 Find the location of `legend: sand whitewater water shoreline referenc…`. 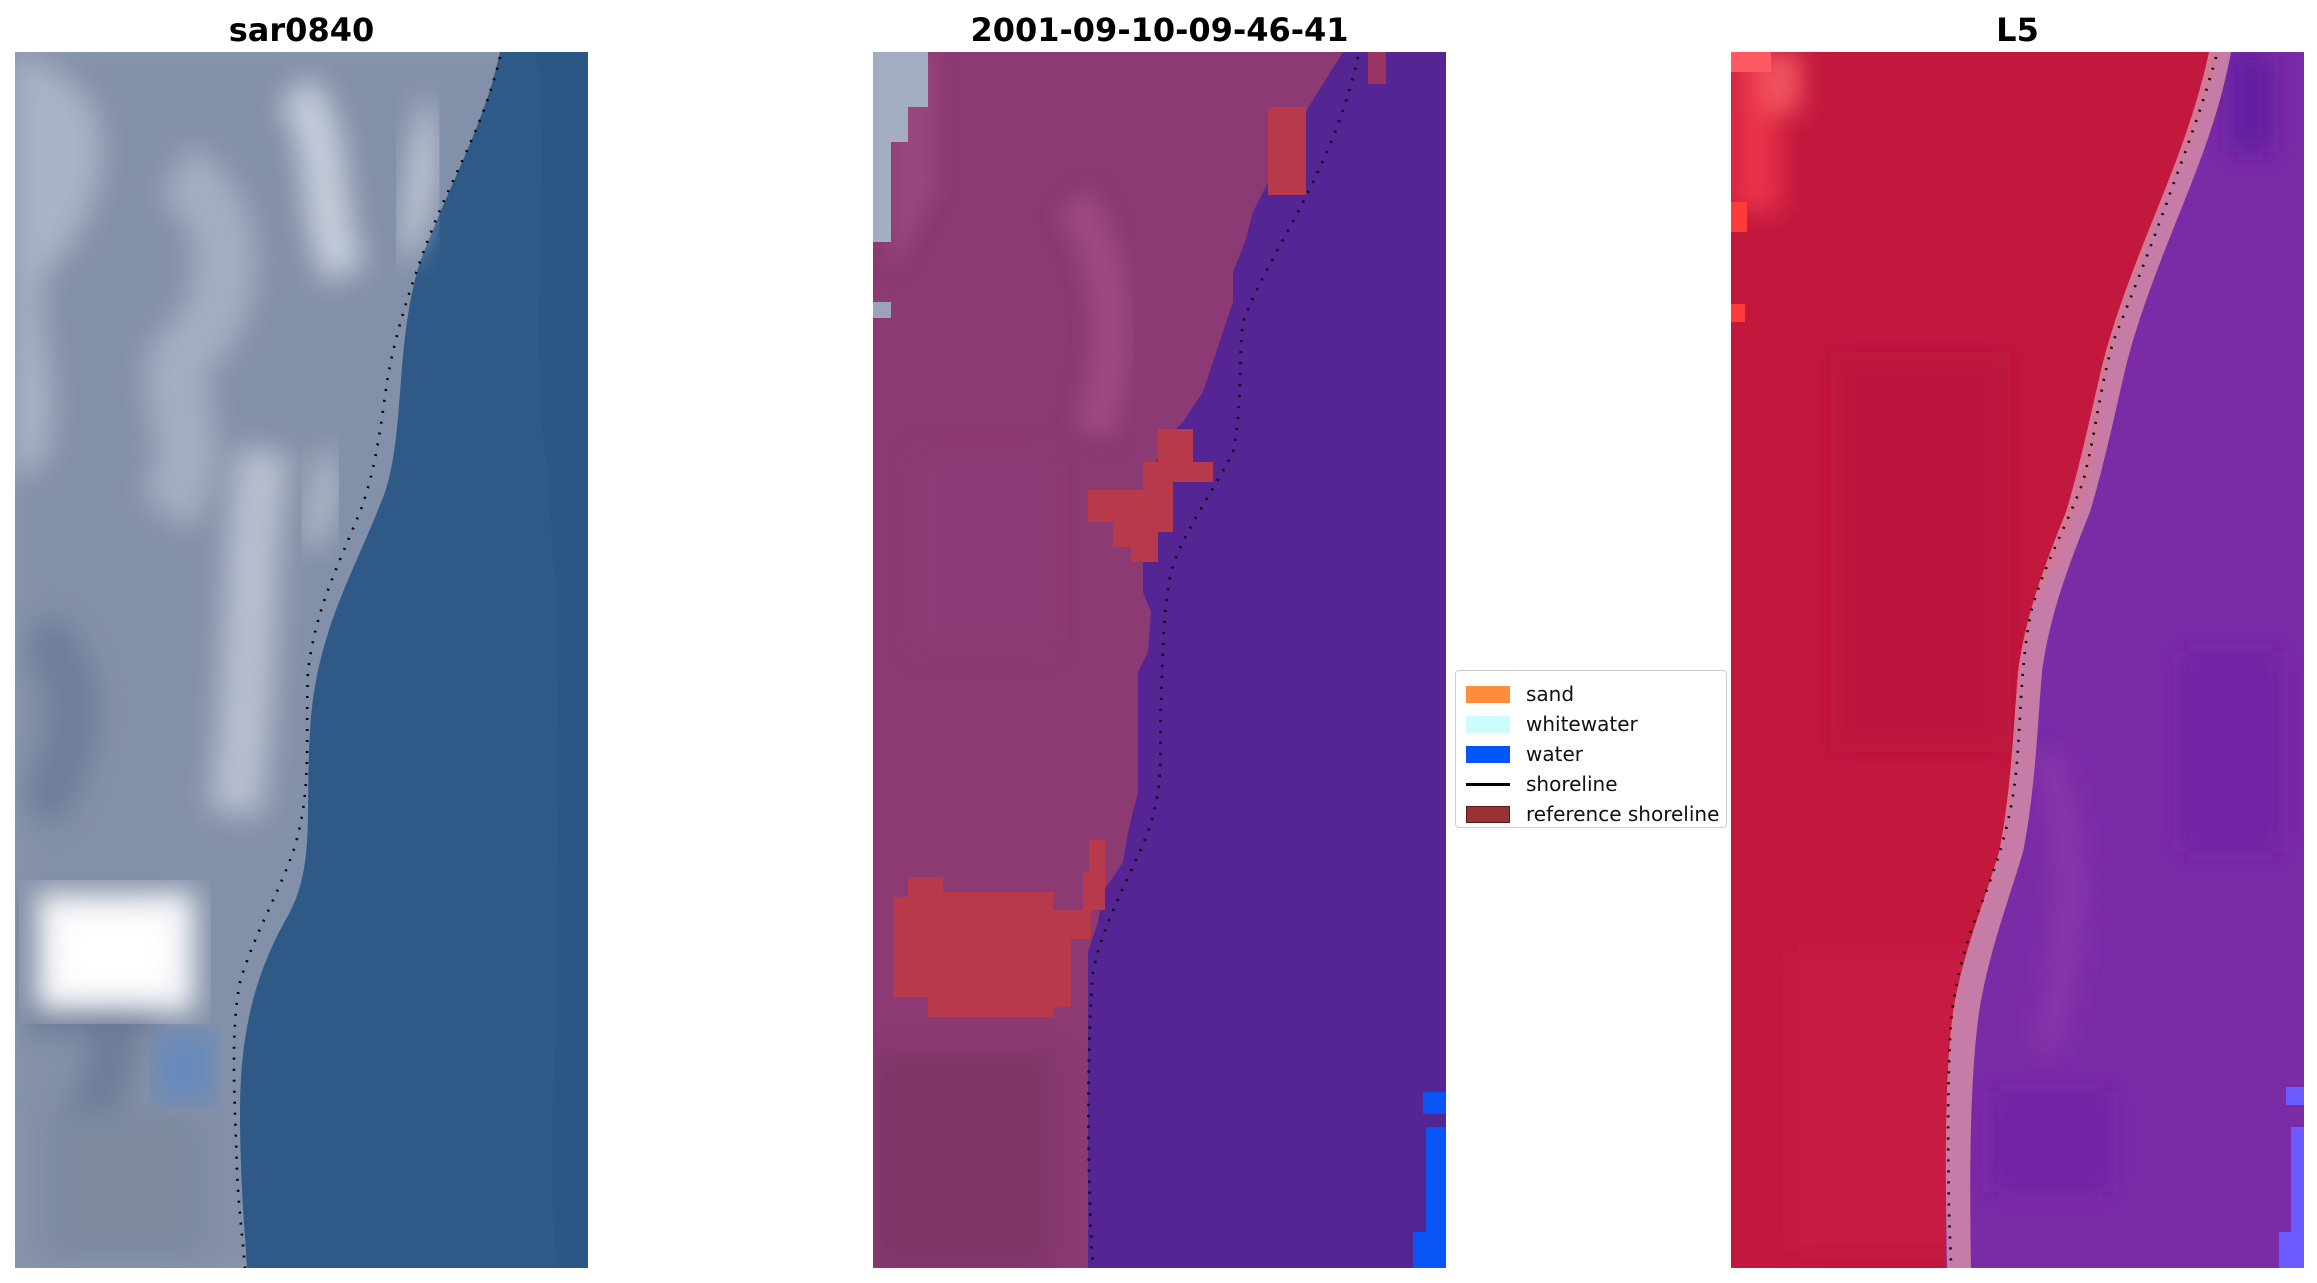

legend: sand whitewater water shoreline referenc… is located at coordinates (1591, 749).